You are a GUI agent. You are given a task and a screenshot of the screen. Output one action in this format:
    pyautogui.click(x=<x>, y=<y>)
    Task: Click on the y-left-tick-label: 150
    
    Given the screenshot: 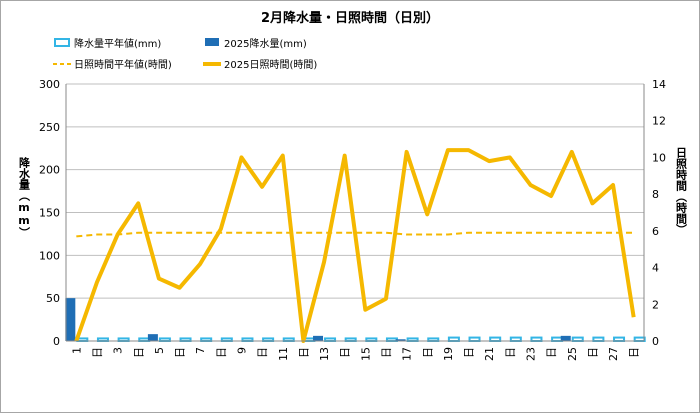 What is the action you would take?
    pyautogui.click(x=49, y=213)
    